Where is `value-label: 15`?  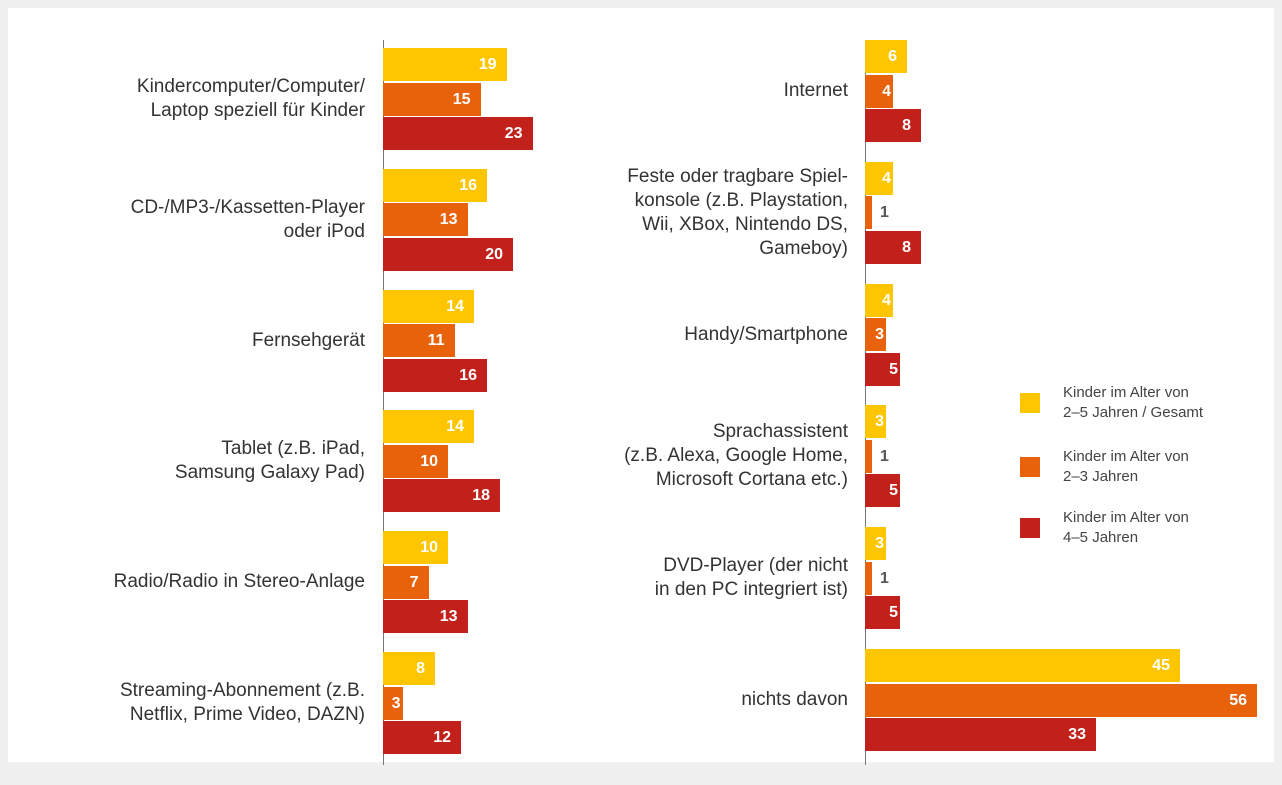
value-label: 15 is located at coordinates (461, 99).